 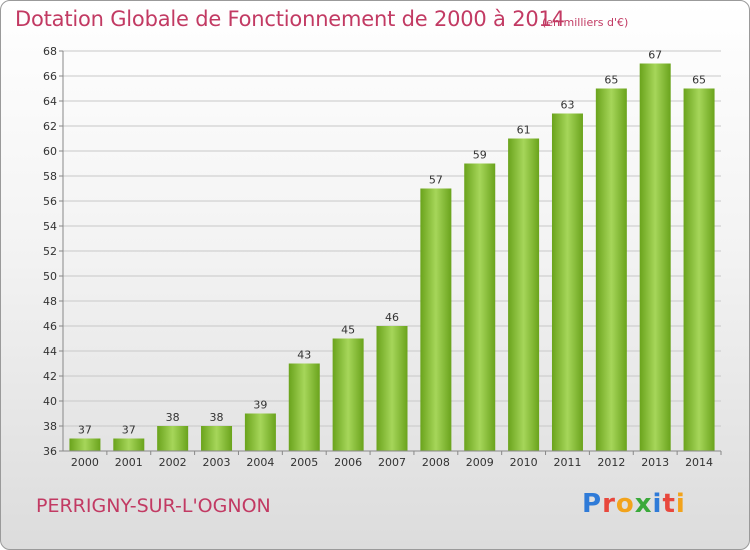 What do you see at coordinates (669, 504) in the screenshot?
I see `logo-letter: t` at bounding box center [669, 504].